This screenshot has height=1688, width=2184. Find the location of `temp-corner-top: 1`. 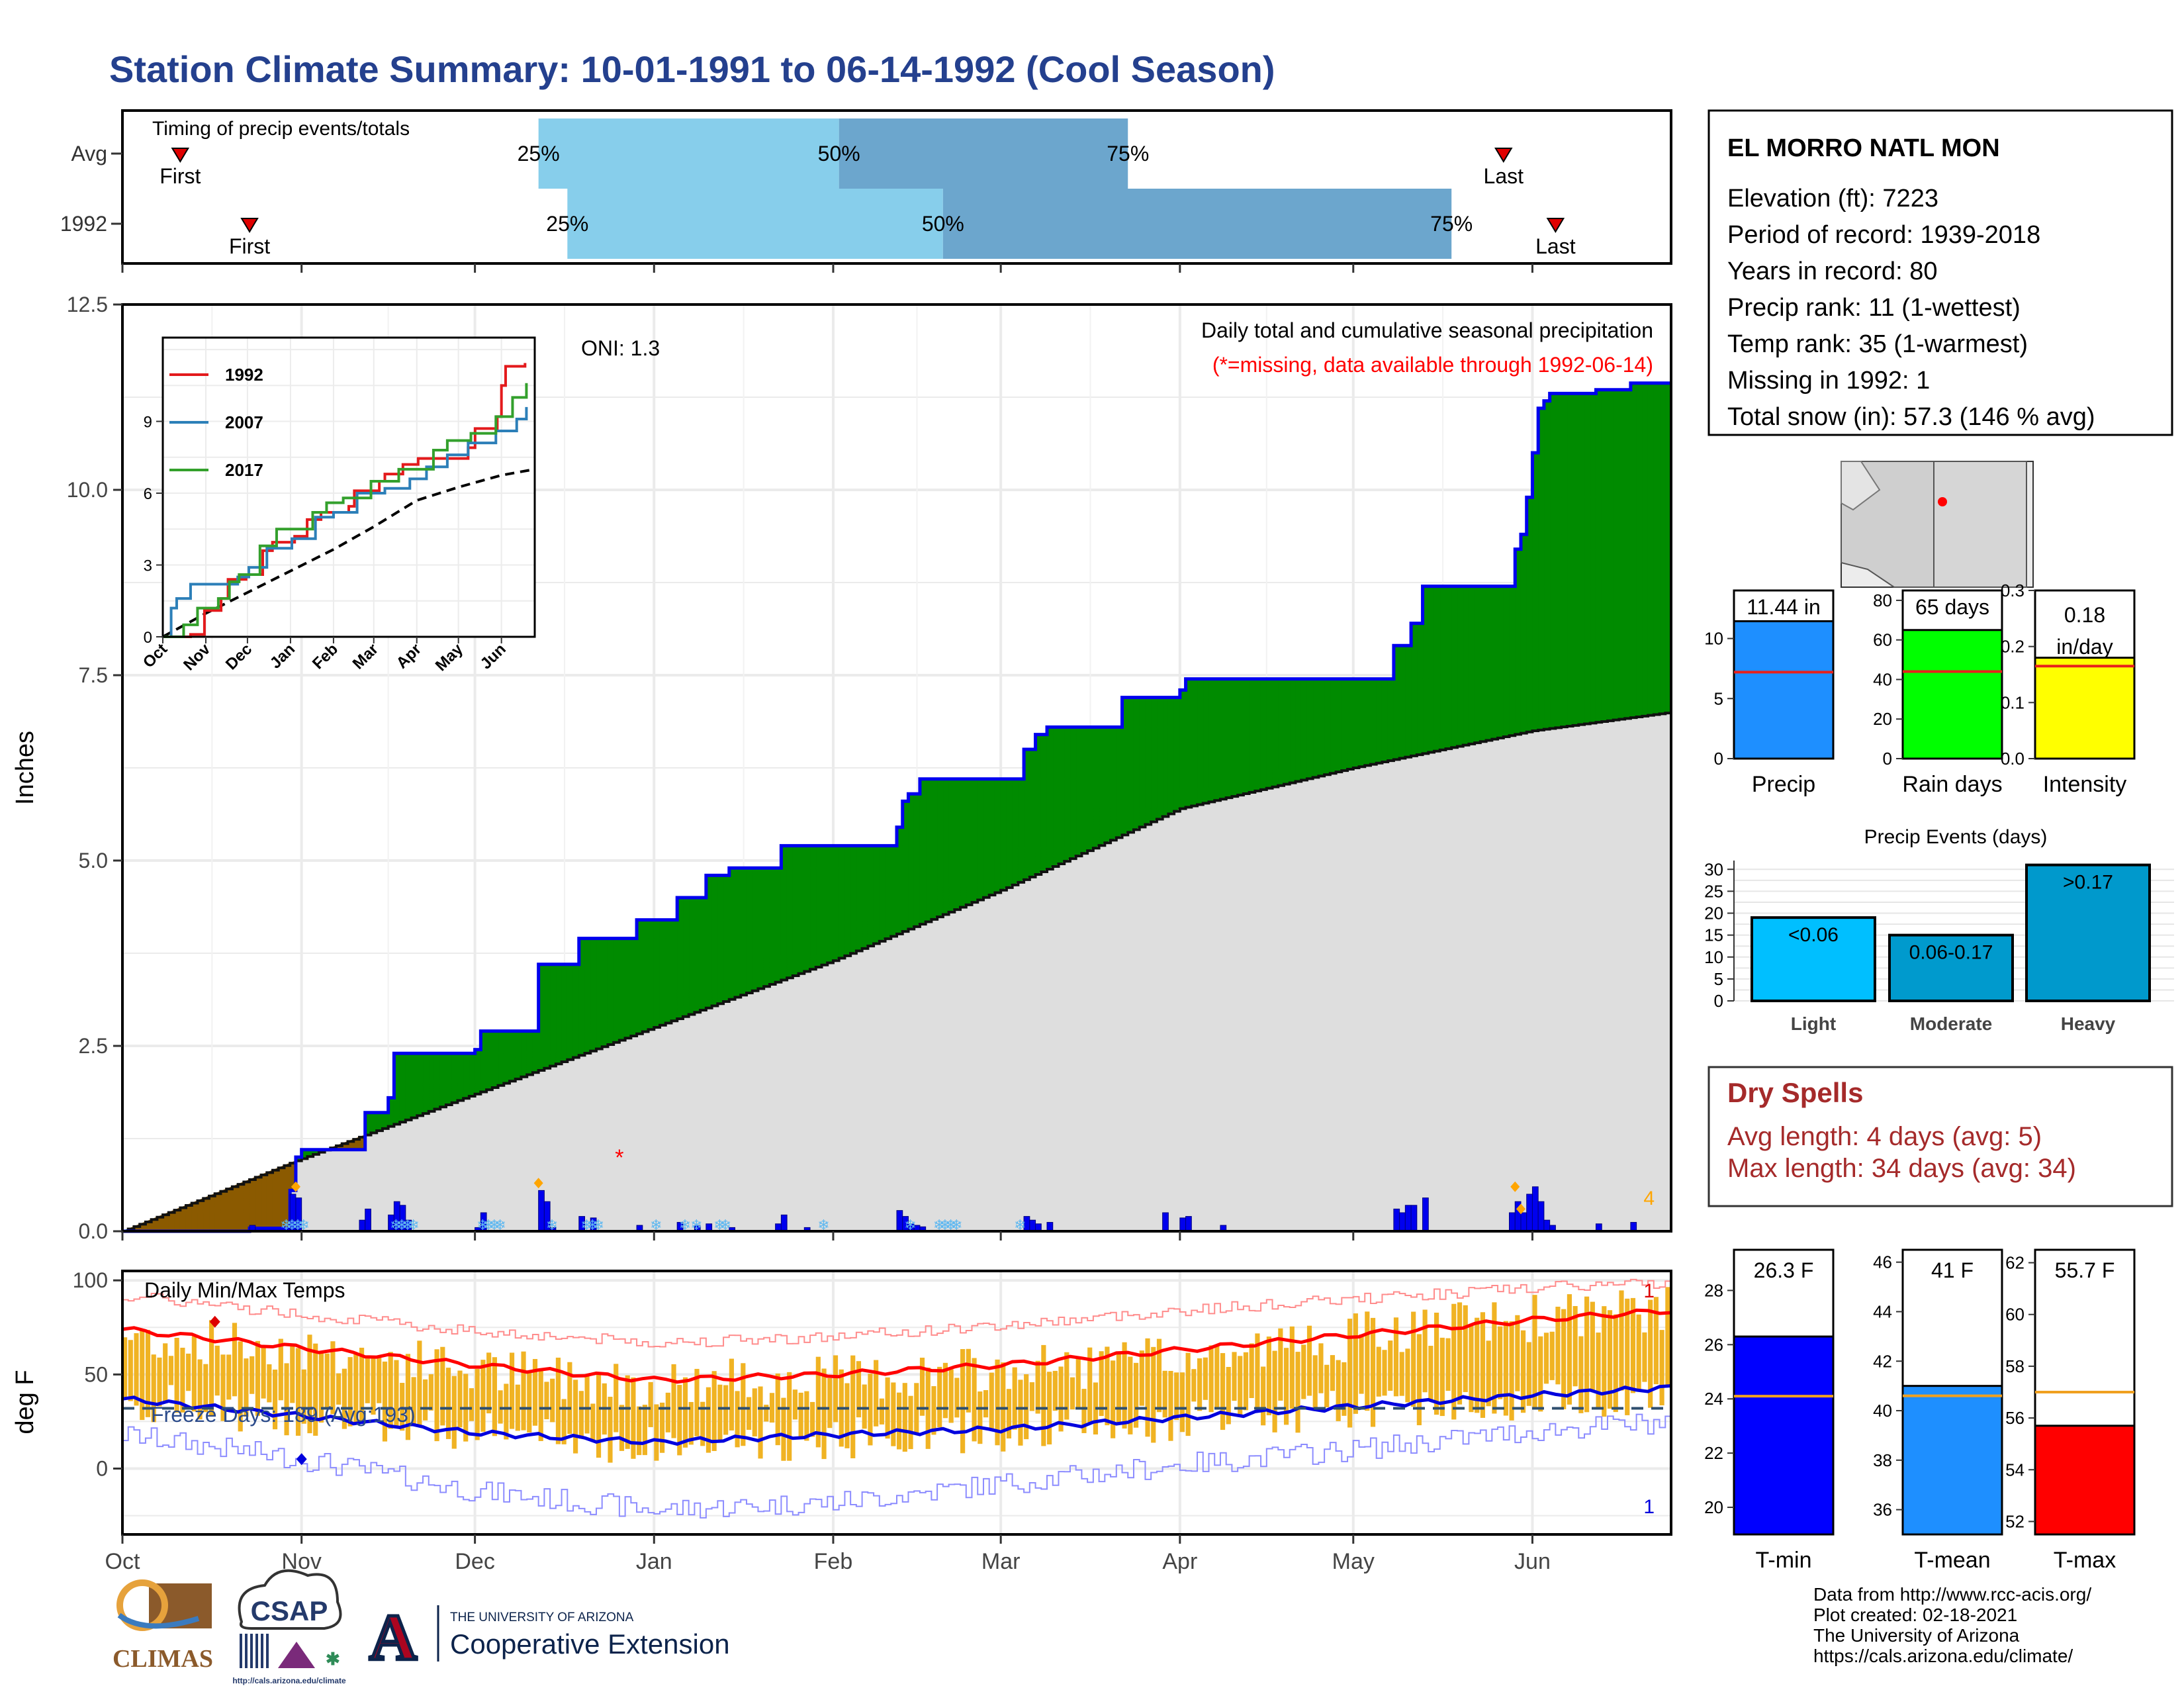

temp-corner-top: 1 is located at coordinates (1649, 1291).